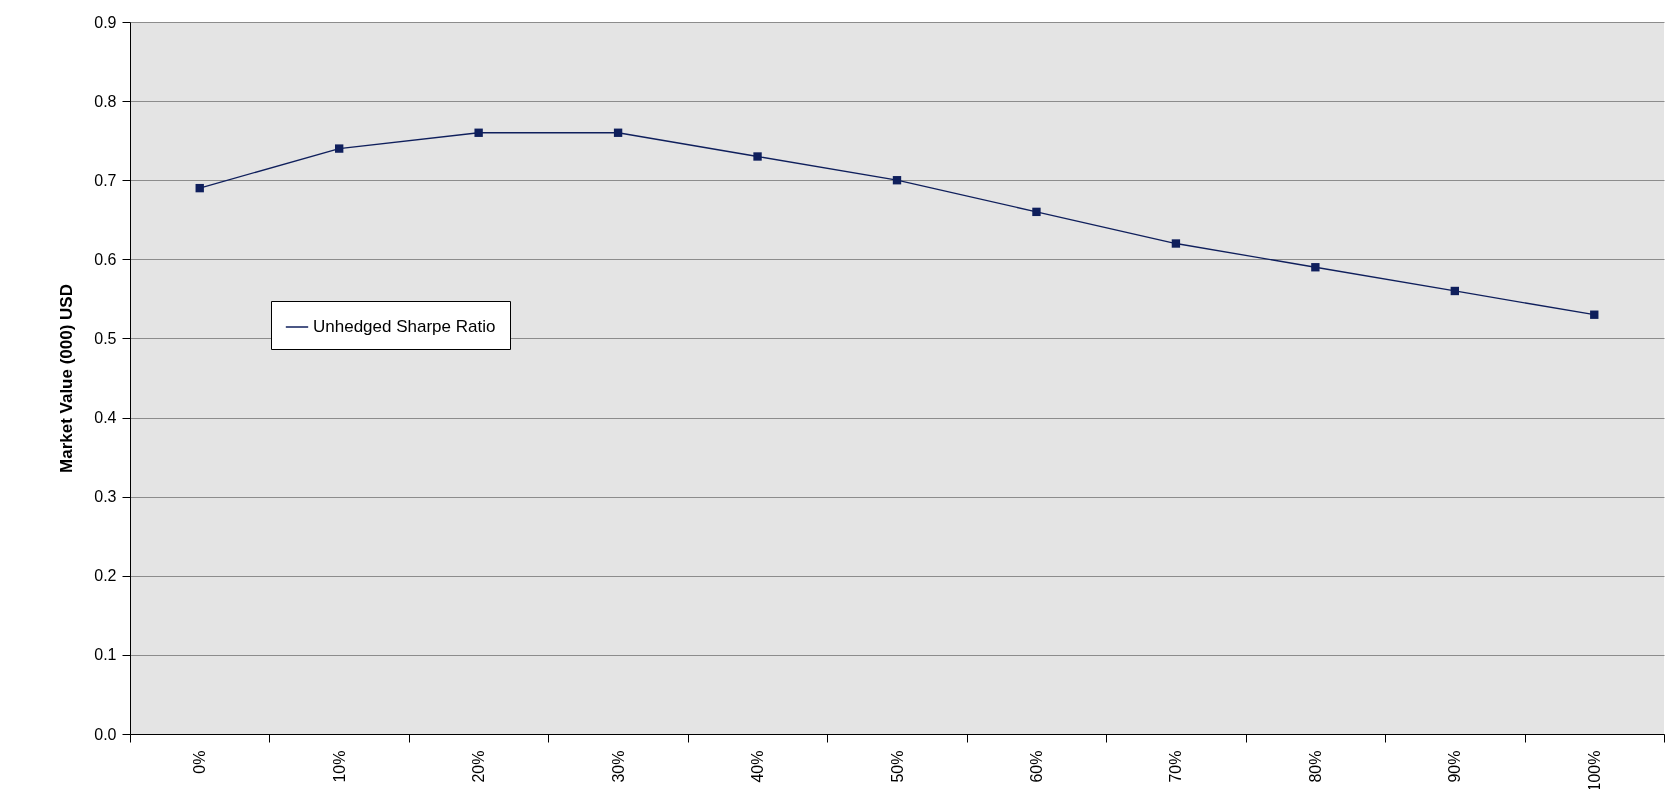 Image resolution: width=1666 pixels, height=789 pixels. I want to click on x-tick-label: 20%, so click(479, 766).